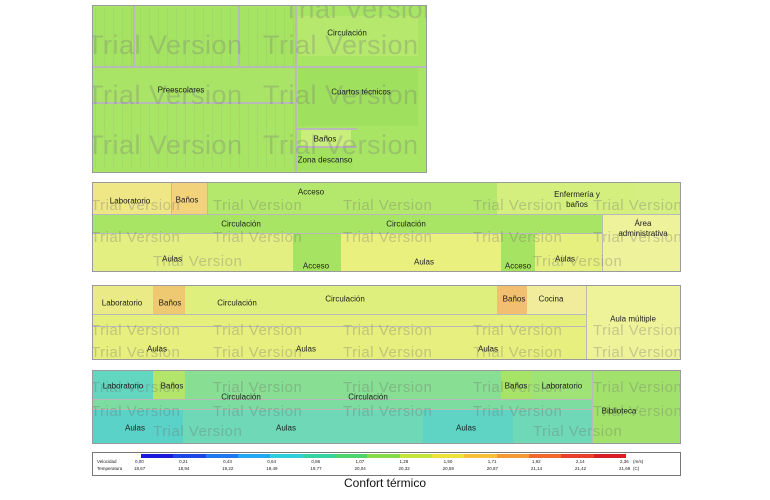 Image resolution: width=770 pixels, height=500 pixels. I want to click on legend-velocidad-value: 2,14, so click(580, 461).